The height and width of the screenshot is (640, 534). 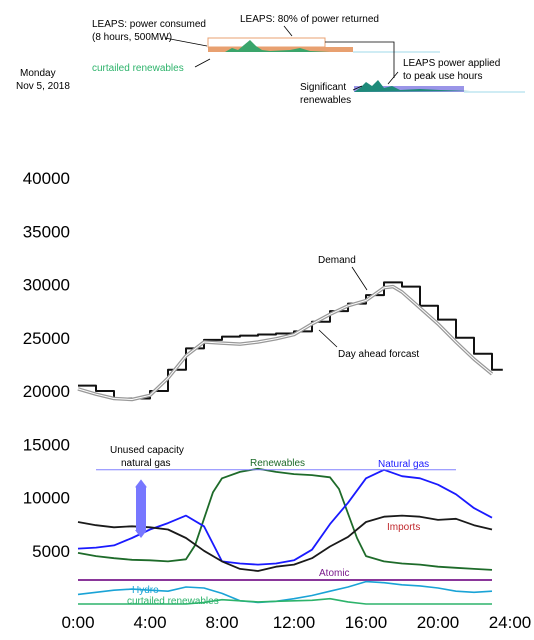 What do you see at coordinates (221, 622) in the screenshot?
I see `x-tick-label: 8:00` at bounding box center [221, 622].